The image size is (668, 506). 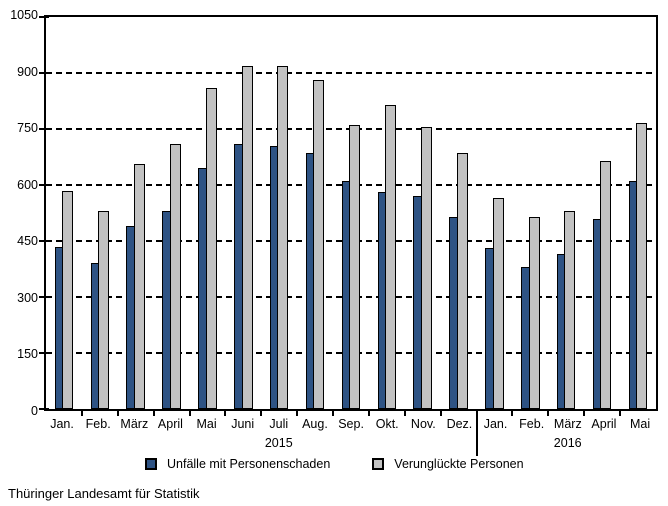 What do you see at coordinates (477, 433) in the screenshot?
I see `year-separator-line` at bounding box center [477, 433].